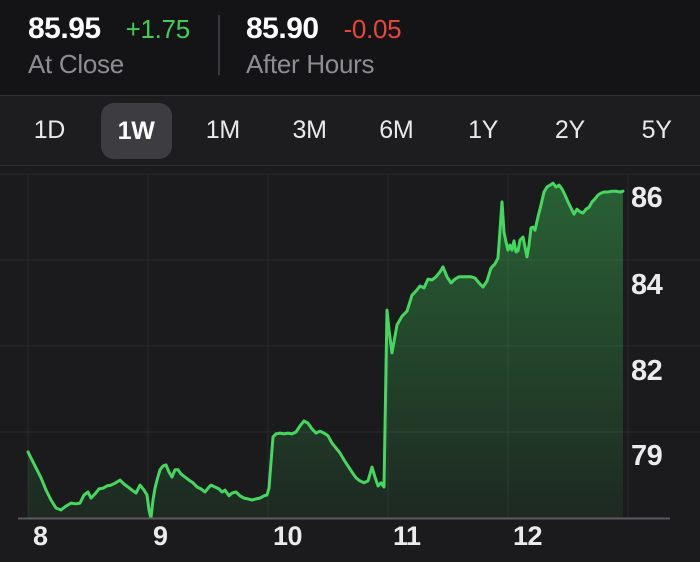 The height and width of the screenshot is (562, 700). Describe the element at coordinates (76, 64) in the screenshot. I see `at-close-label: At Close` at that location.